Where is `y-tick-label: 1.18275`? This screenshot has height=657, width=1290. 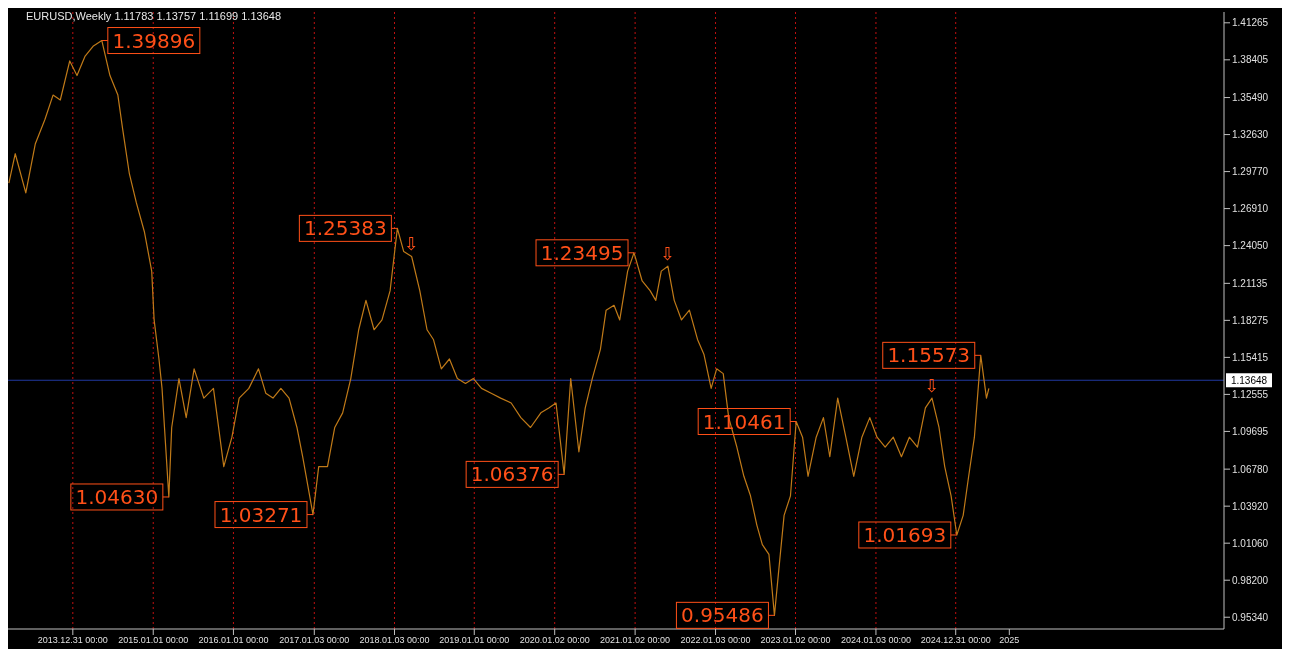 y-tick-label: 1.18275 is located at coordinates (1250, 320).